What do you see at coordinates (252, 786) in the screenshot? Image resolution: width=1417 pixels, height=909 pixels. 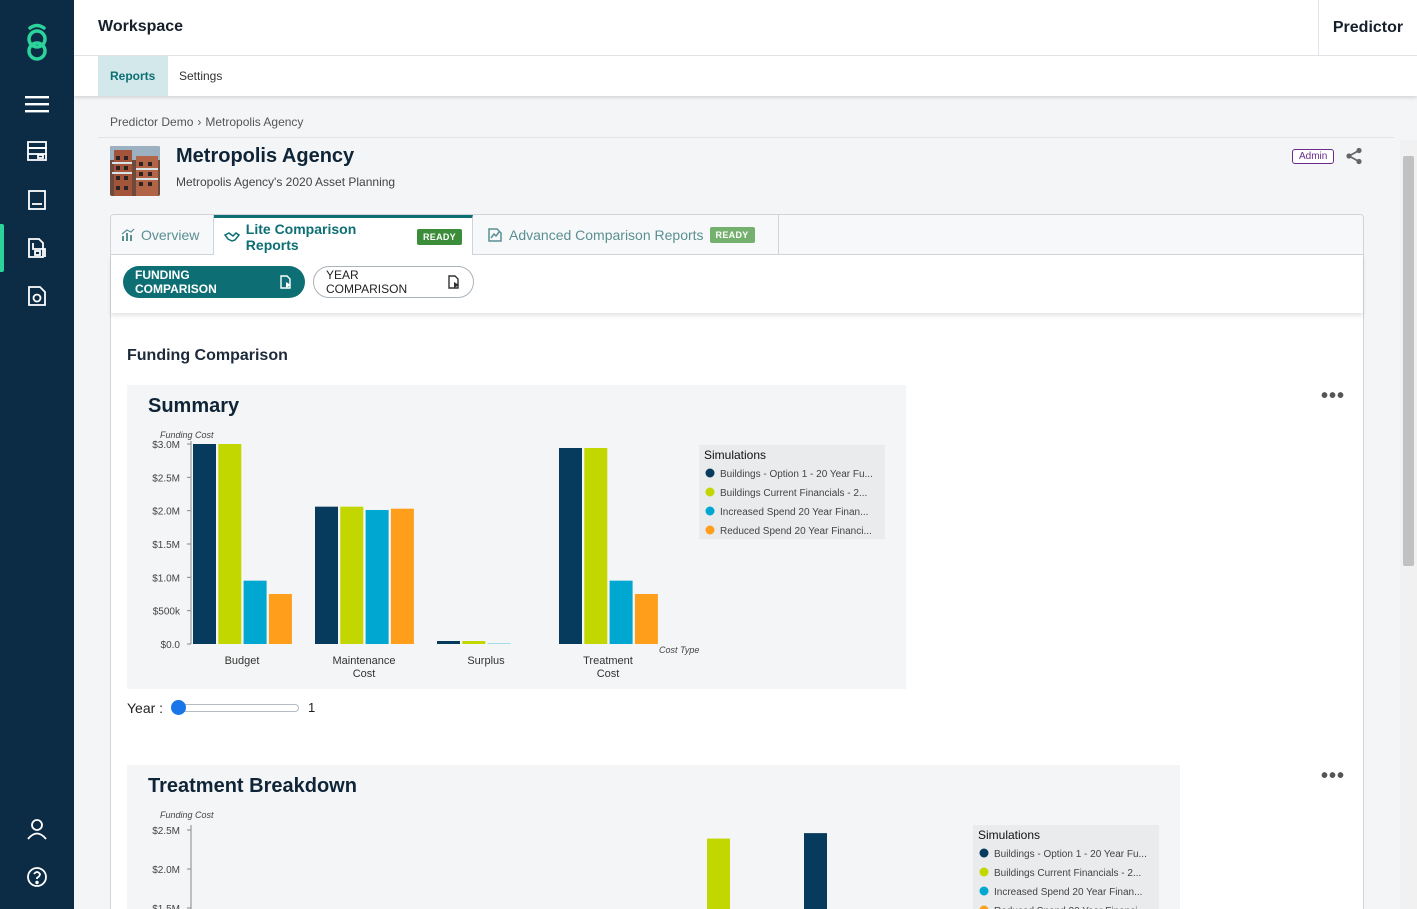 I see `chart-title: Treatment Breakdown` at bounding box center [252, 786].